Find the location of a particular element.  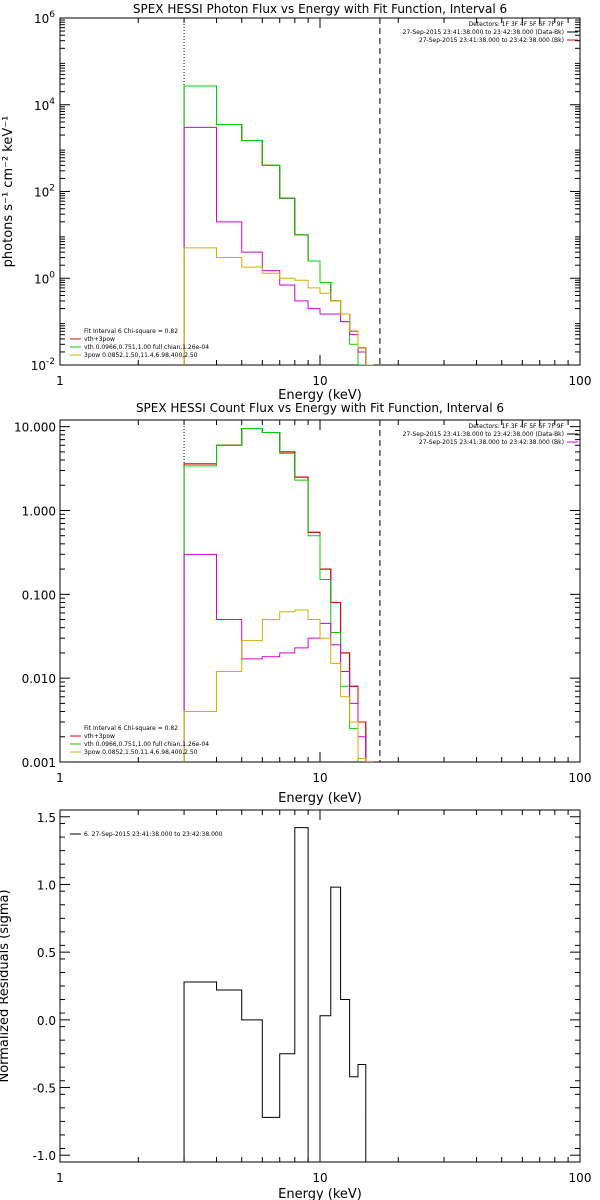

y-tick-label: 0.001 is located at coordinates (39, 763).